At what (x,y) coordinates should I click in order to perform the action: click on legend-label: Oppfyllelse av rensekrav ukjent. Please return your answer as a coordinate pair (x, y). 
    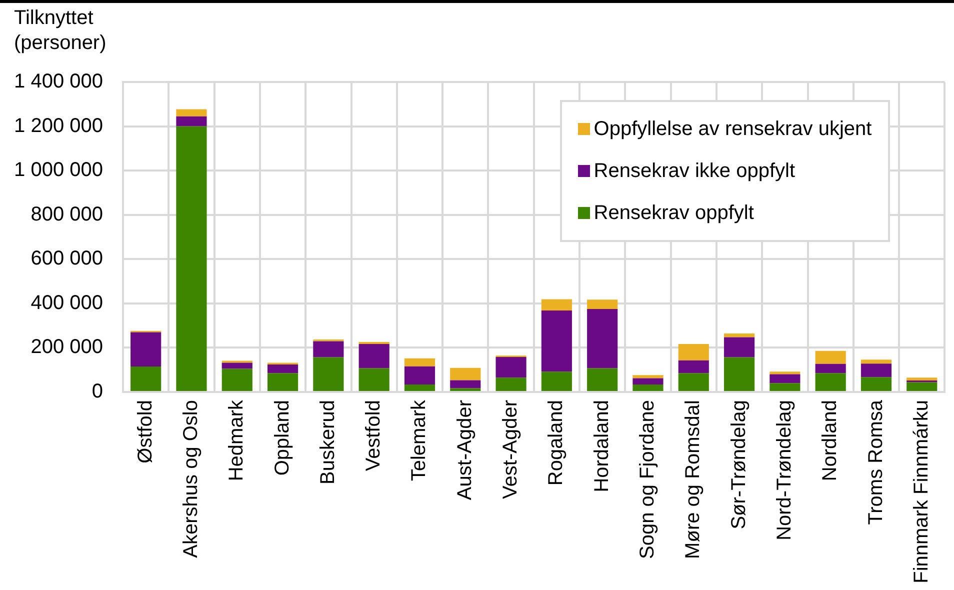
    Looking at the image, I should click on (733, 129).